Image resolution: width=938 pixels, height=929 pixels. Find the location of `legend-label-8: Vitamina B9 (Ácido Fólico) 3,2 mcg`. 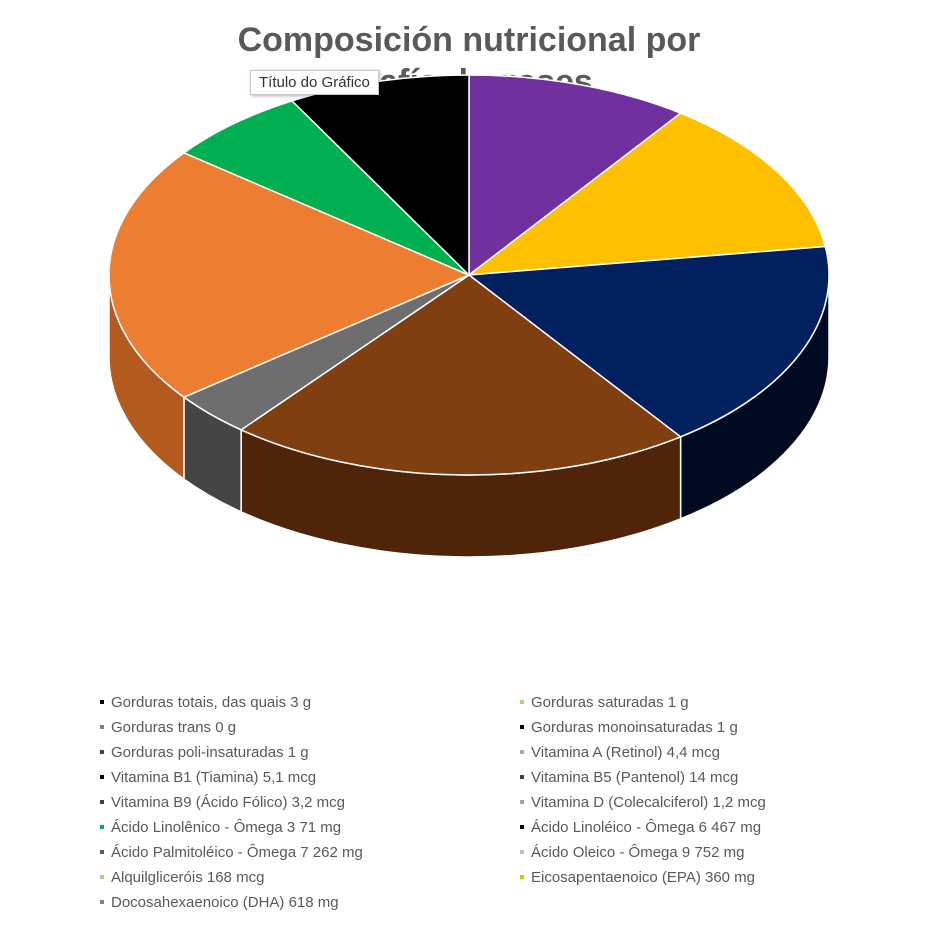

legend-label-8: Vitamina B9 (Ácido Fólico) 3,2 mcg is located at coordinates (228, 802).